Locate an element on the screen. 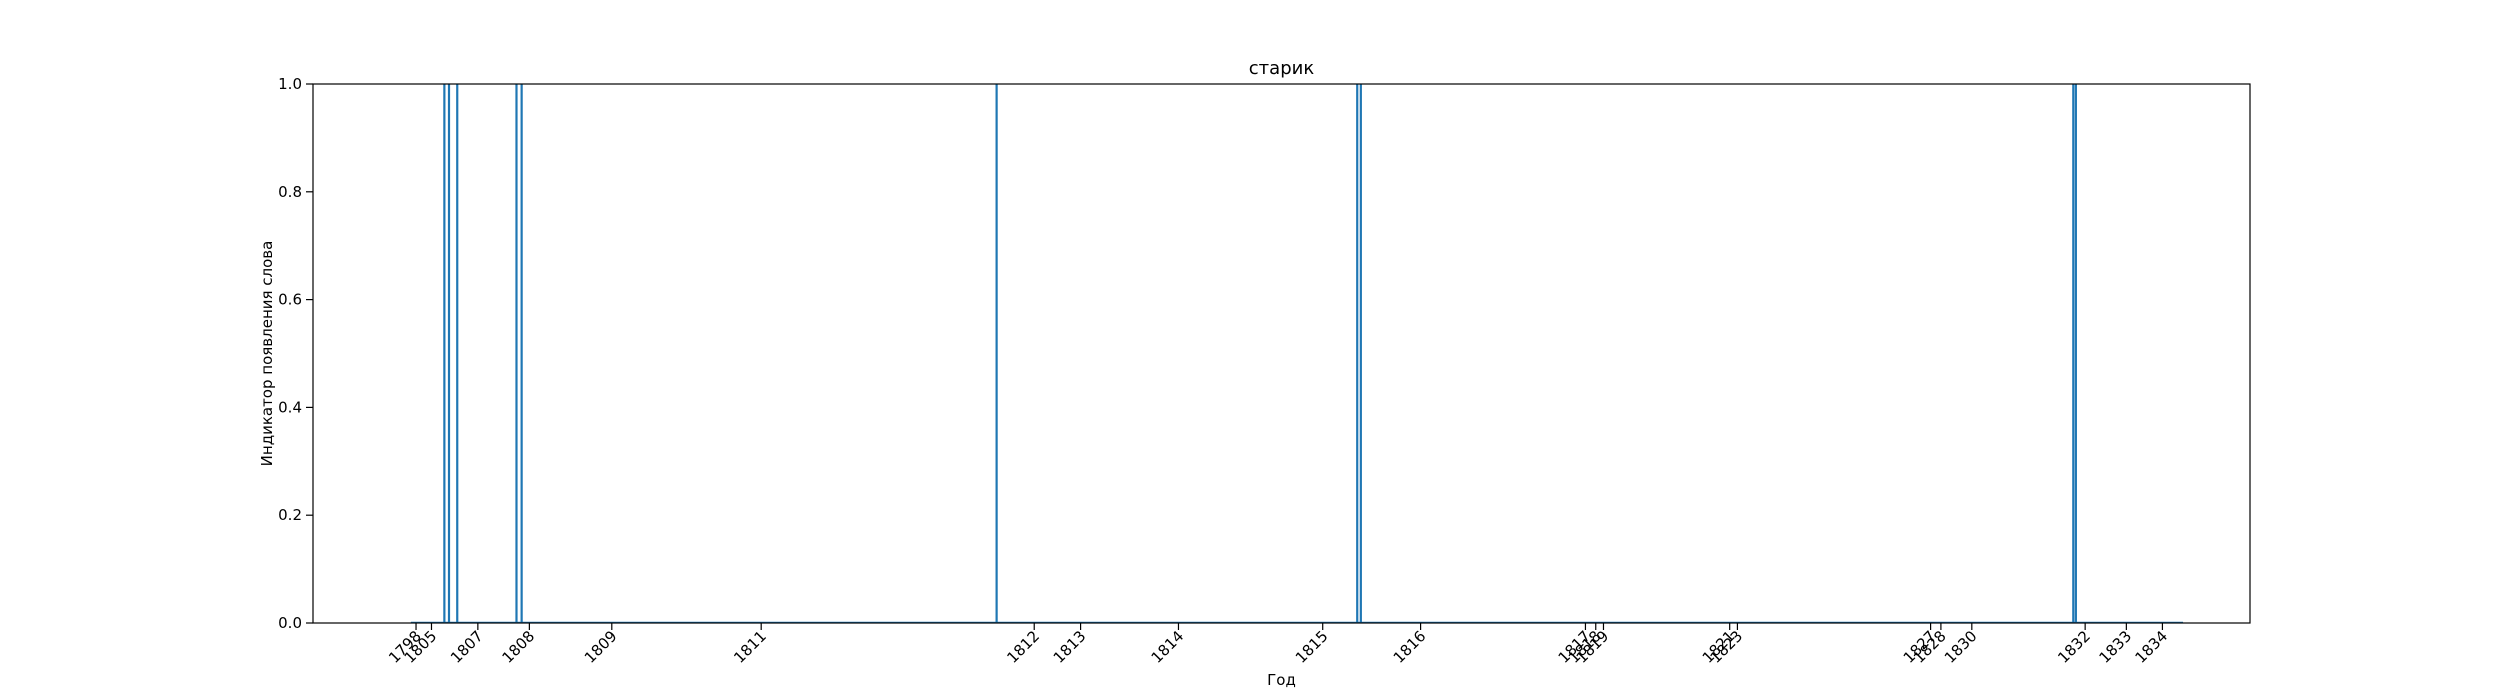 The width and height of the screenshot is (2500, 700). x-axis-title: Год is located at coordinates (1281, 680).